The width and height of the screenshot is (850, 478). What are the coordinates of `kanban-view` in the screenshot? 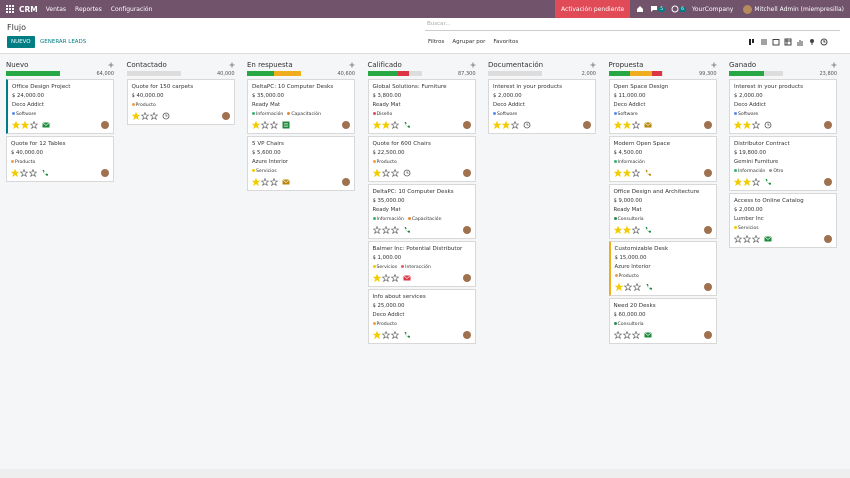 It's located at (752, 42).